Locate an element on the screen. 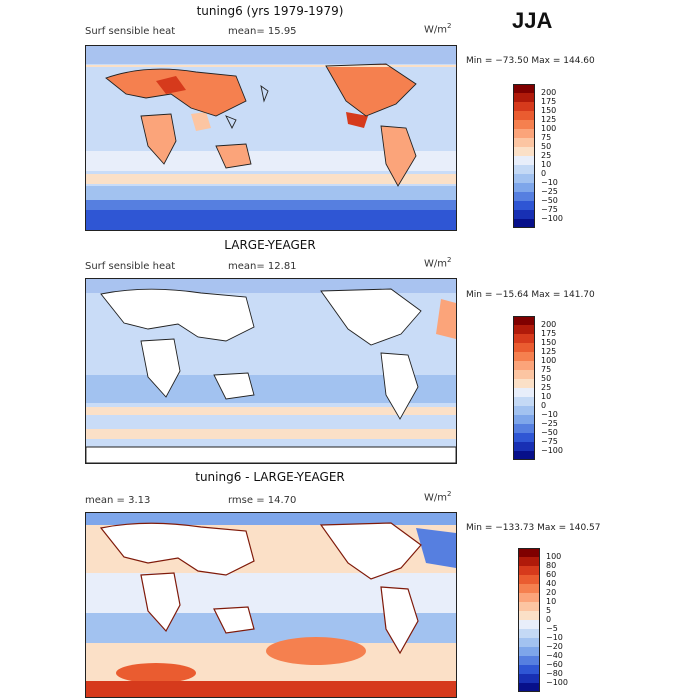  panel-3-map is located at coordinates (271, 605).